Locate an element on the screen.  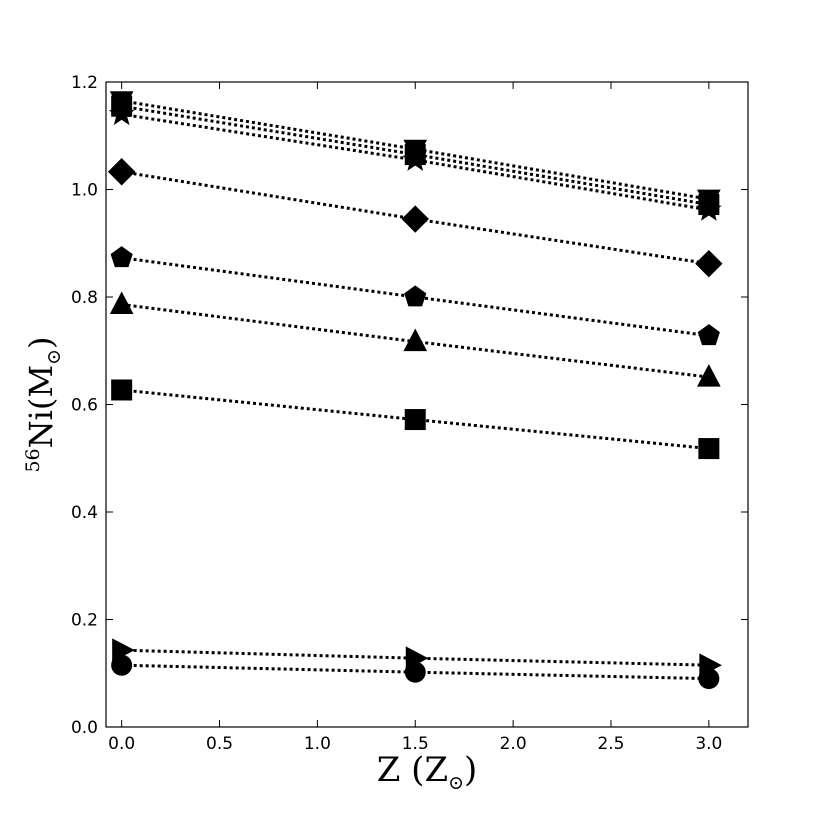
y-tick-label: 1.0 is located at coordinates (84, 191).